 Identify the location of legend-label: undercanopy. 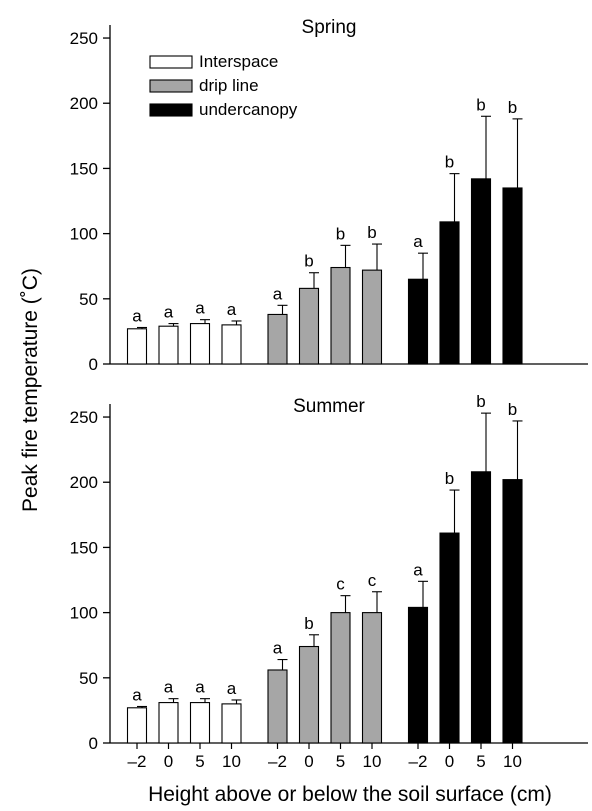
(248, 109).